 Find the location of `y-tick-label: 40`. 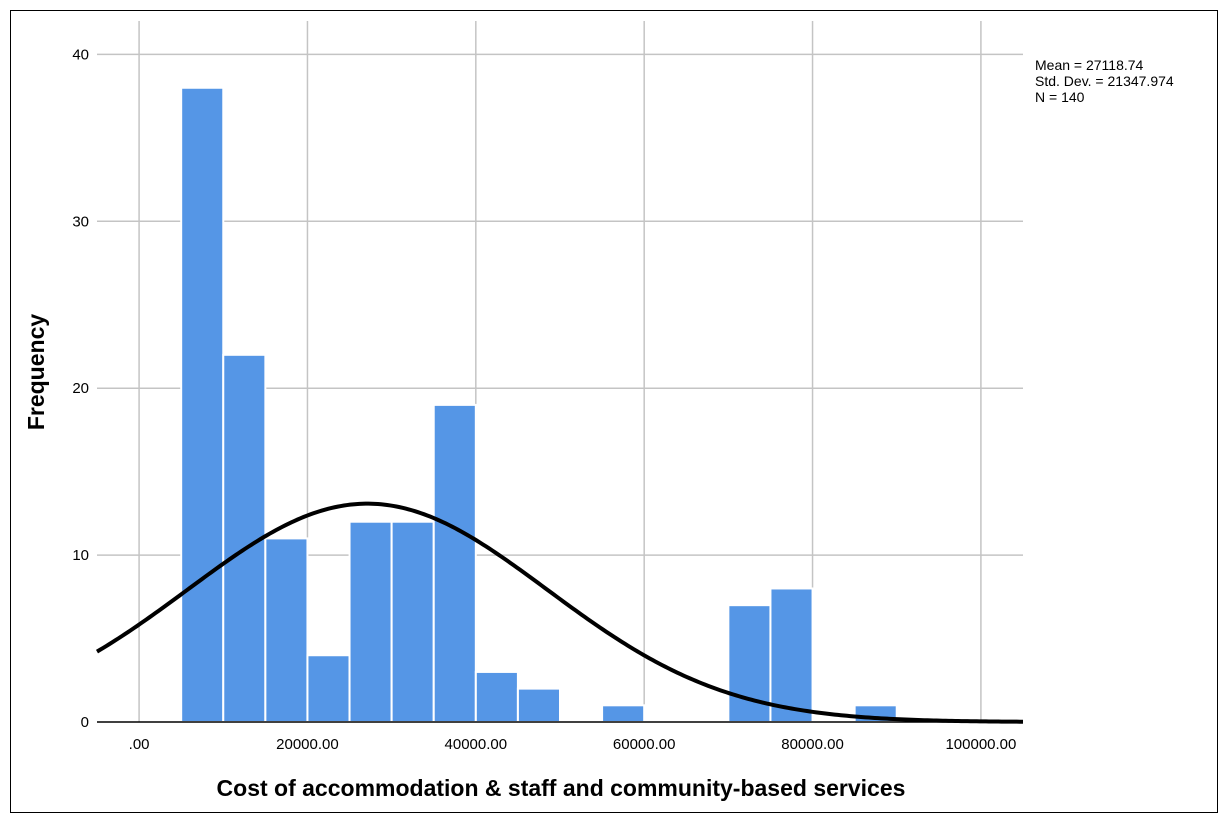

y-tick-label: 40 is located at coordinates (80, 54).